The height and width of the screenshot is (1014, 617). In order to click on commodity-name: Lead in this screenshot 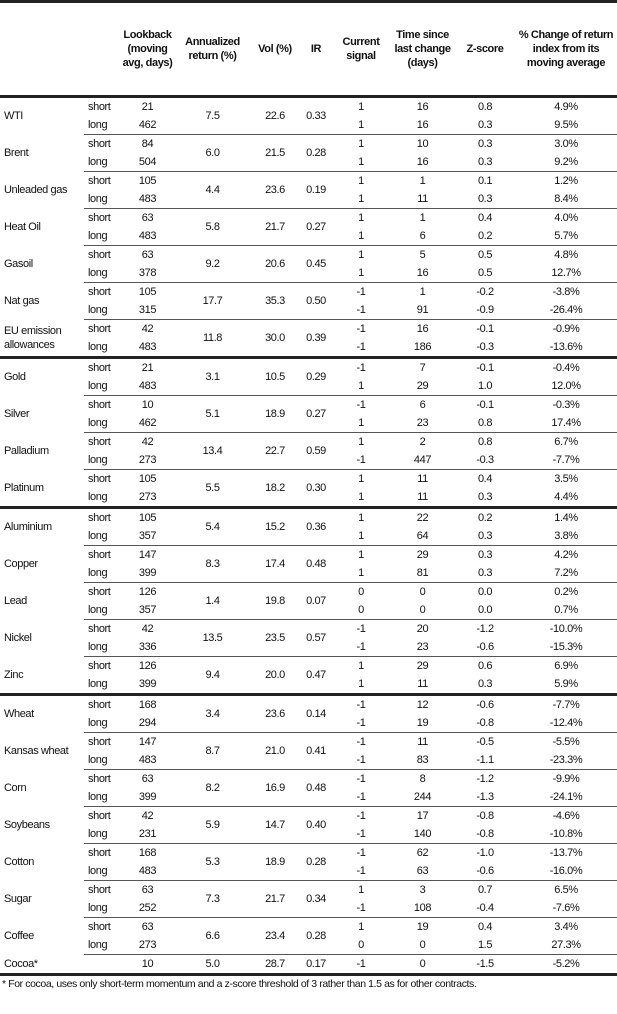, I will do `click(15, 601)`.